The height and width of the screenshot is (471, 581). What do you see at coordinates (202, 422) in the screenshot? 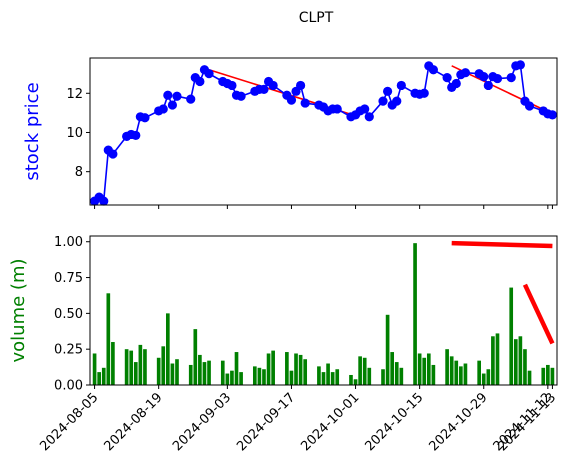
I see `x-tick-label: 2024-09-03` at bounding box center [202, 422].